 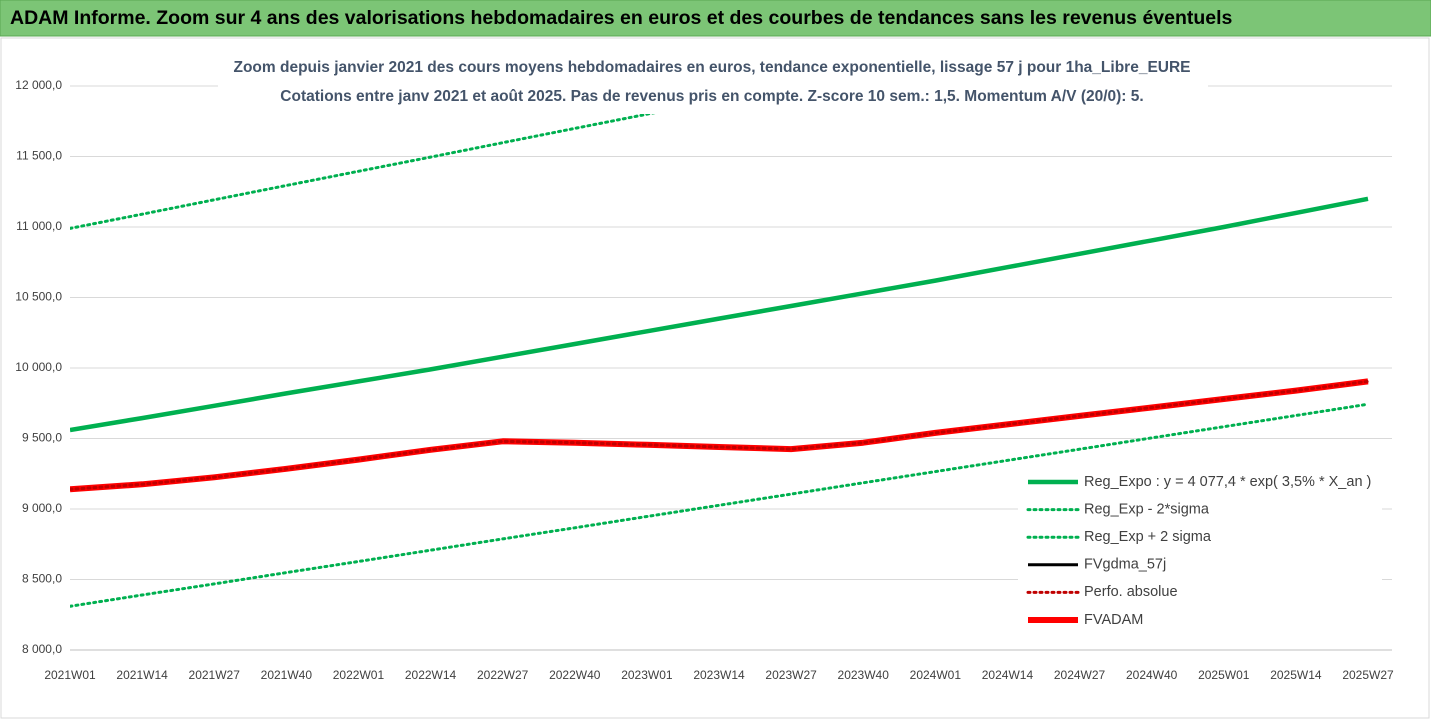 What do you see at coordinates (287, 675) in the screenshot?
I see `x-tick-label: 2021W40` at bounding box center [287, 675].